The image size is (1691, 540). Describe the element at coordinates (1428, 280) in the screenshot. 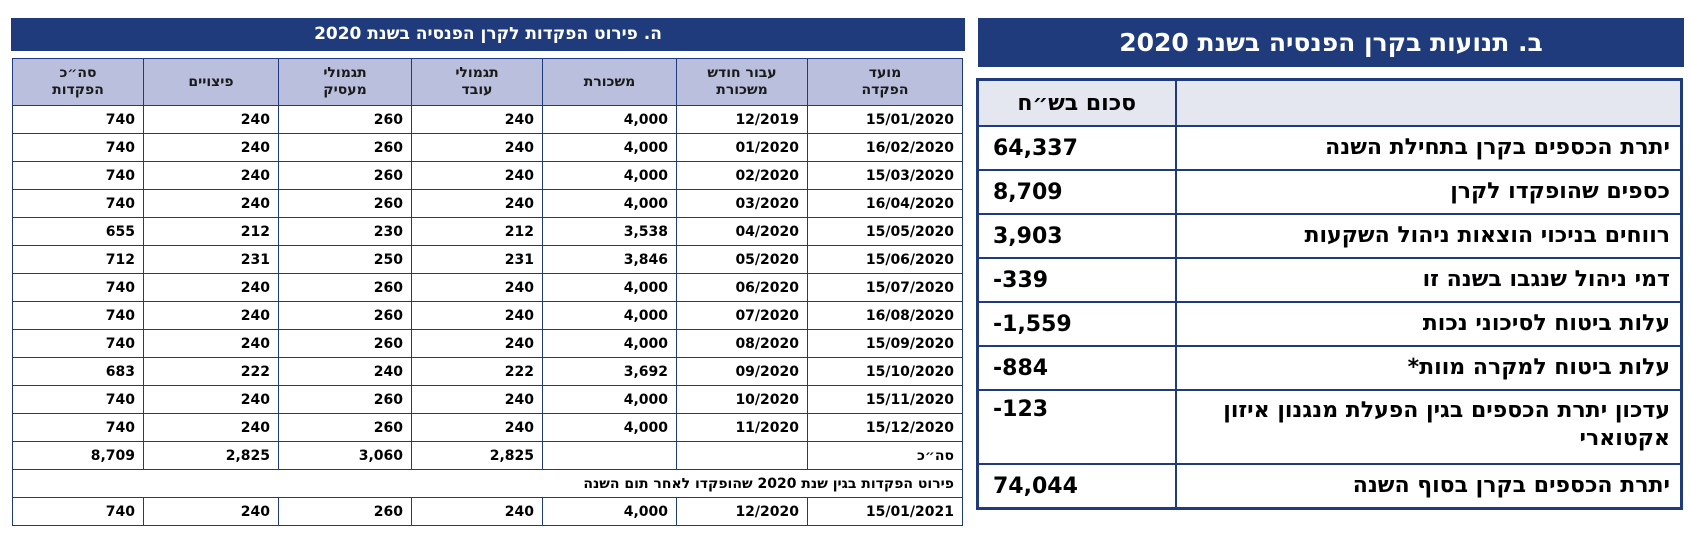

I see `row-label: דמי ניהול שנגבו בשנה זו` at that location.